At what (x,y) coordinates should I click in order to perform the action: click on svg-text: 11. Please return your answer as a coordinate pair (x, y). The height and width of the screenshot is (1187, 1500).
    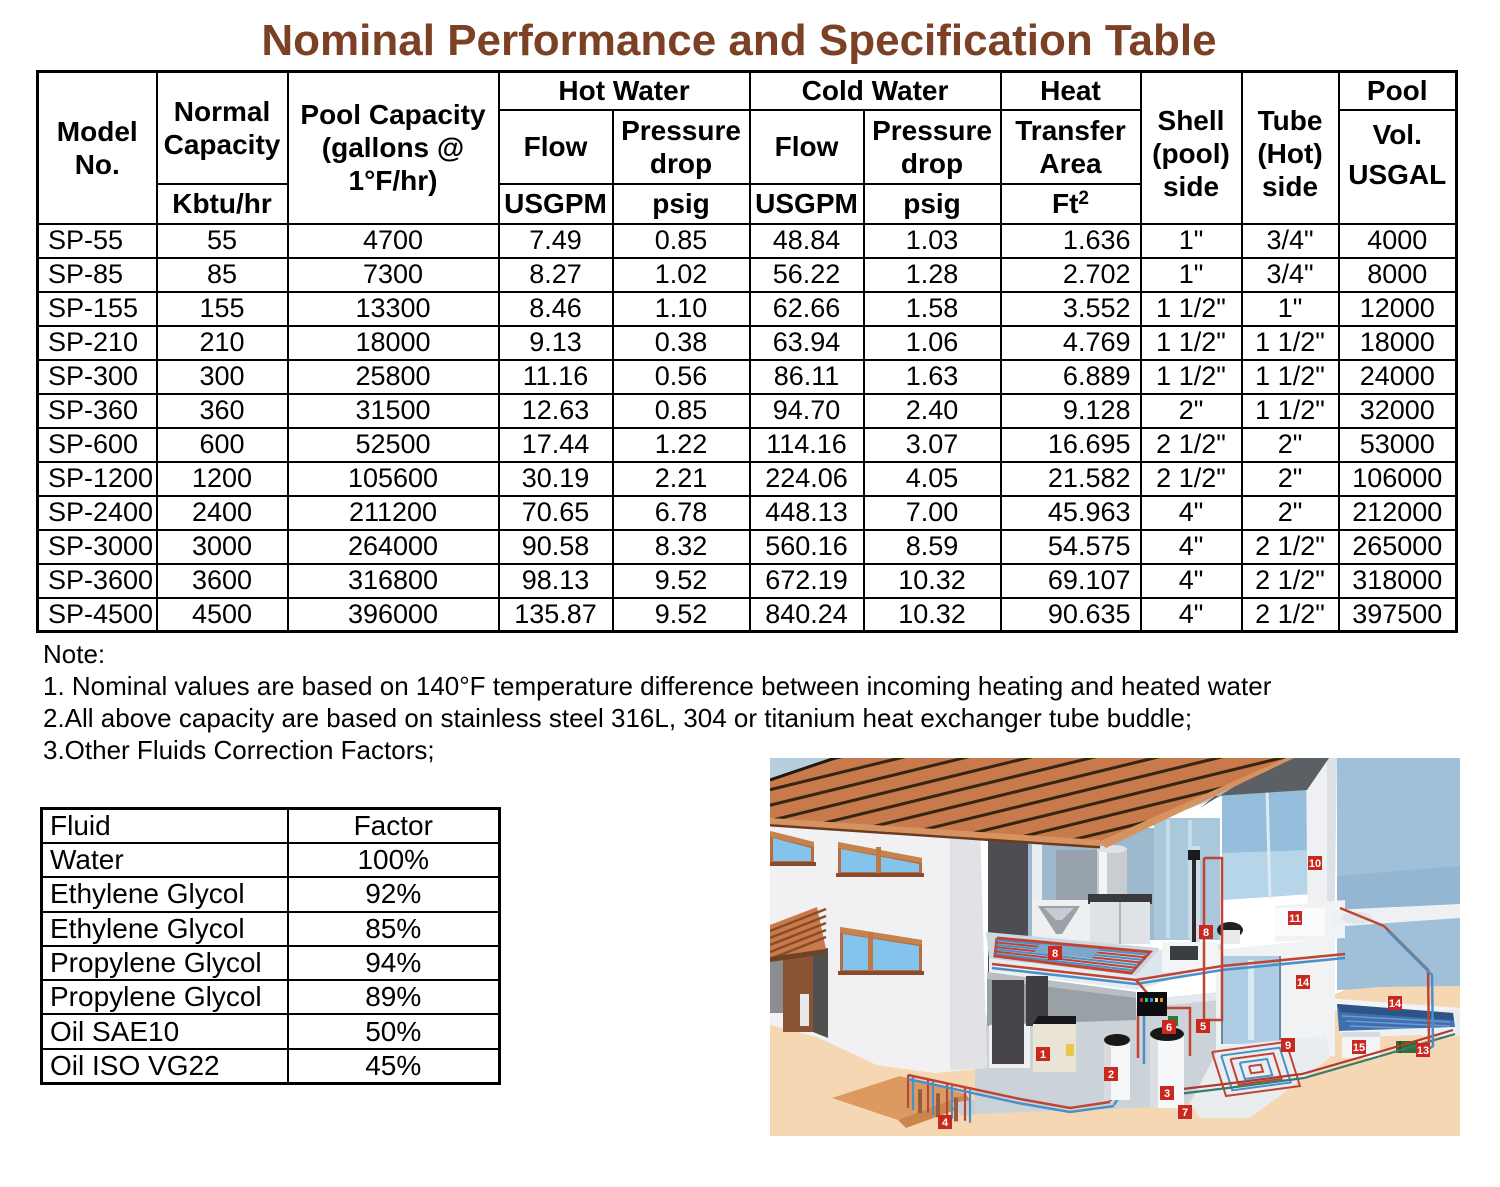
    Looking at the image, I should click on (1295, 919).